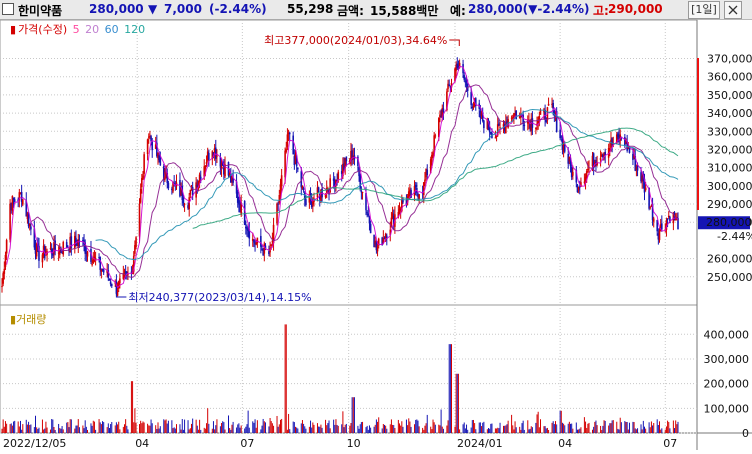 This screenshot has height=454, width=752. I want to click on current-price-label: 280,000, so click(729, 222).